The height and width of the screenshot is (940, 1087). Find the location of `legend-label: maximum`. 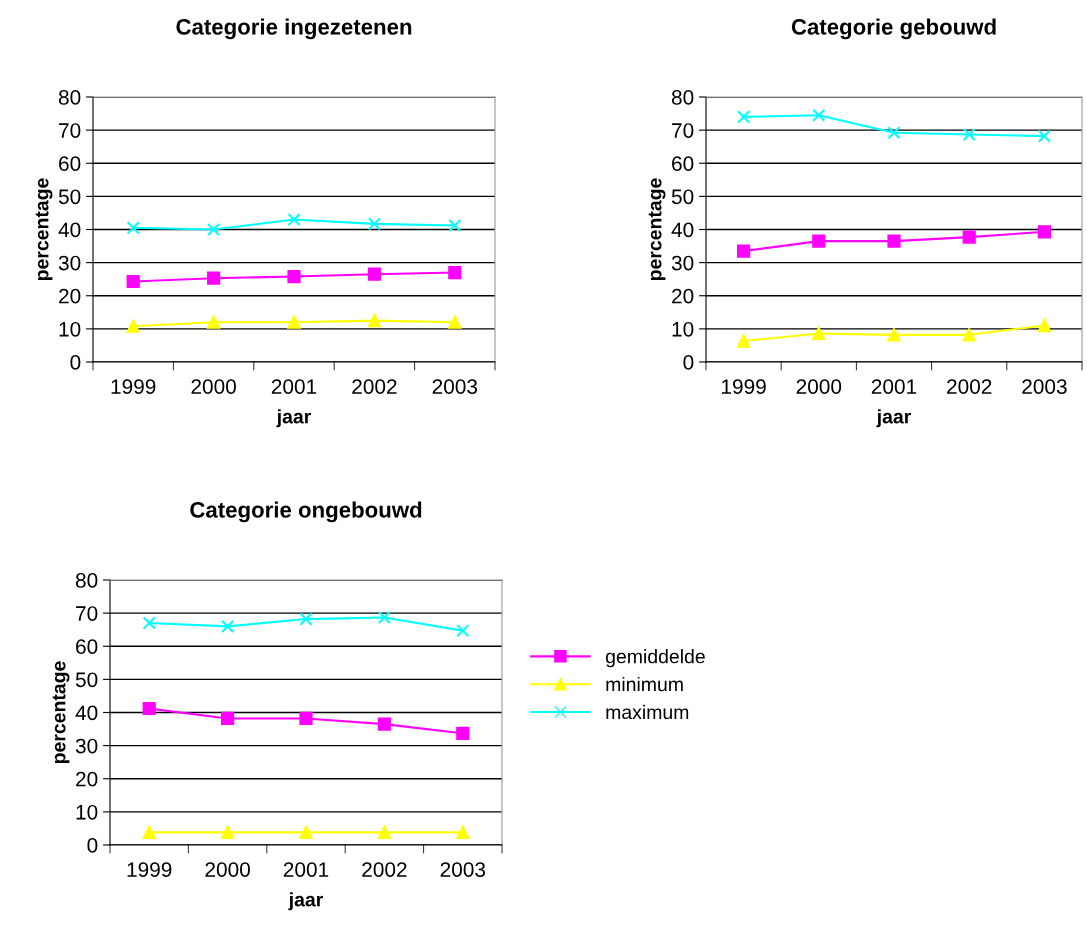

legend-label: maximum is located at coordinates (647, 712).